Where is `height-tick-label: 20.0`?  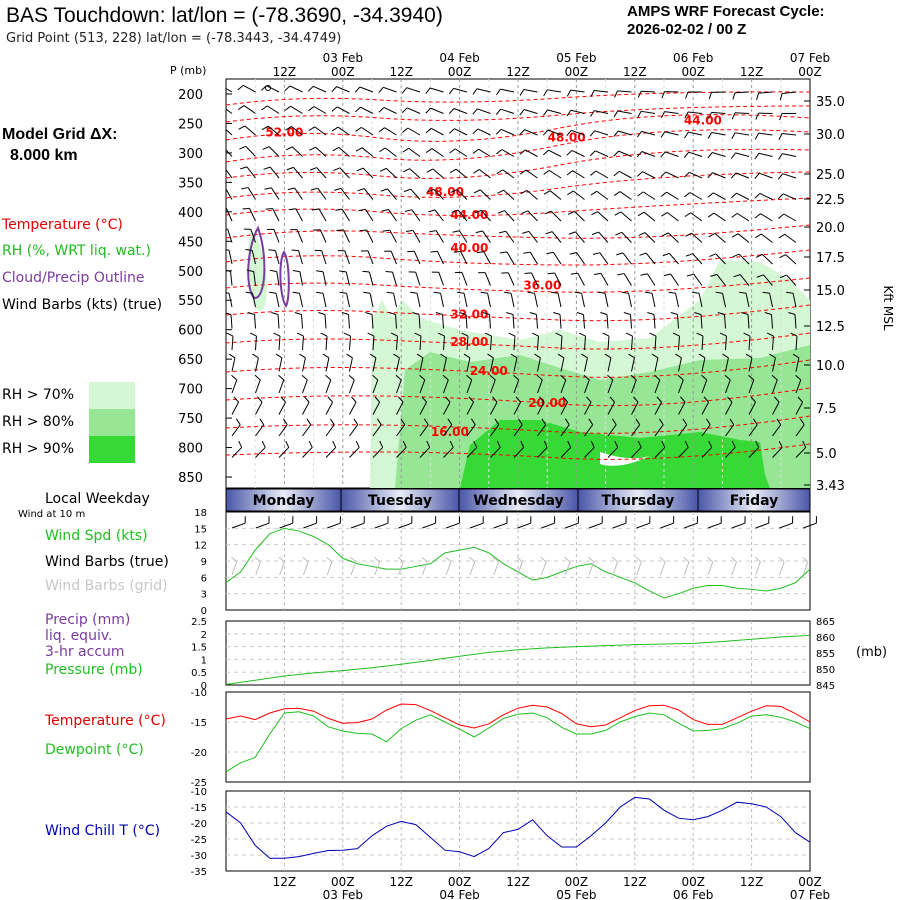 height-tick-label: 20.0 is located at coordinates (830, 228).